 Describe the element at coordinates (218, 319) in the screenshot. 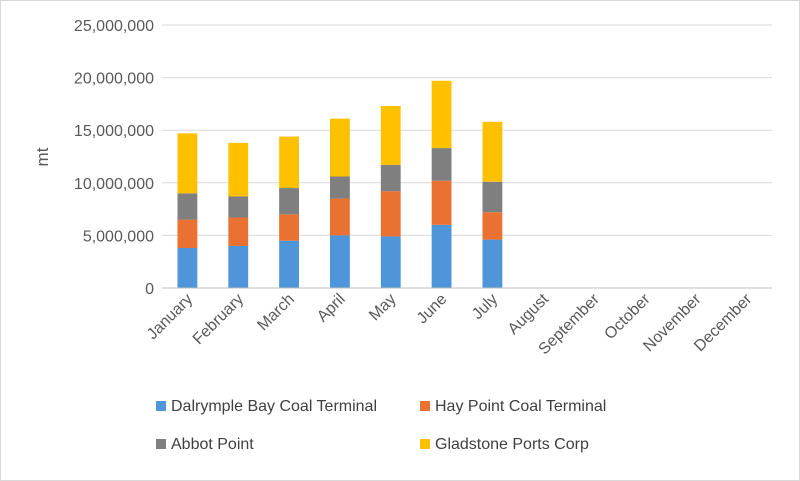

I see `x-tick-label: February` at that location.